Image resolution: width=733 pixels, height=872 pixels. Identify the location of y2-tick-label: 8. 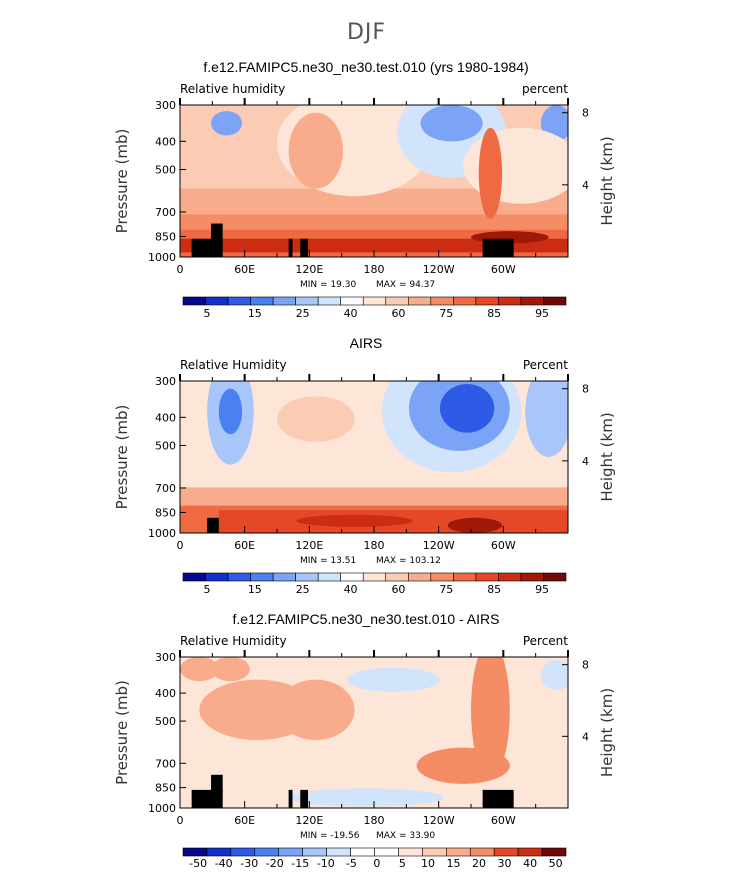
(585, 665).